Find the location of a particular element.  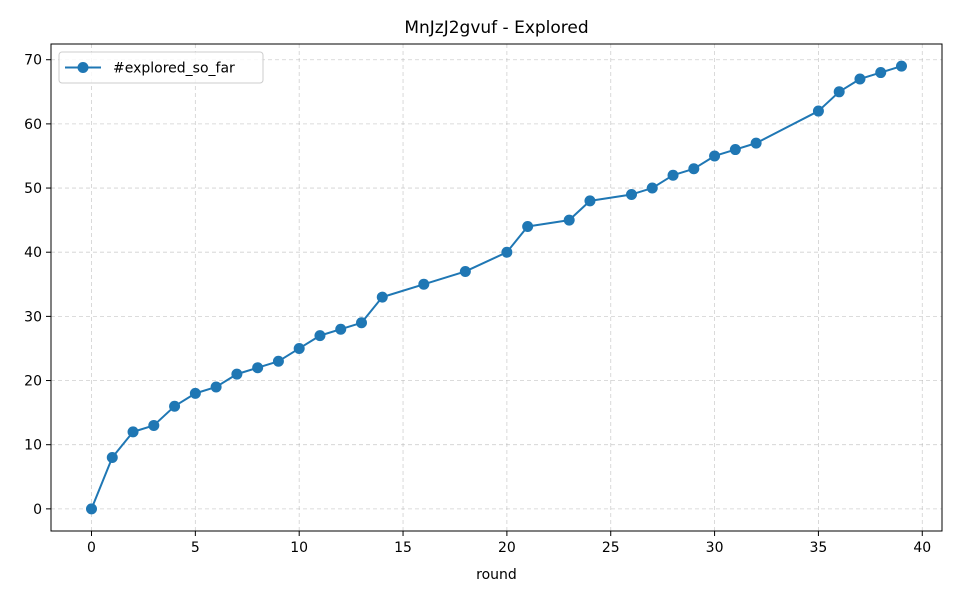

x-tick-label: 0 is located at coordinates (91, 548).